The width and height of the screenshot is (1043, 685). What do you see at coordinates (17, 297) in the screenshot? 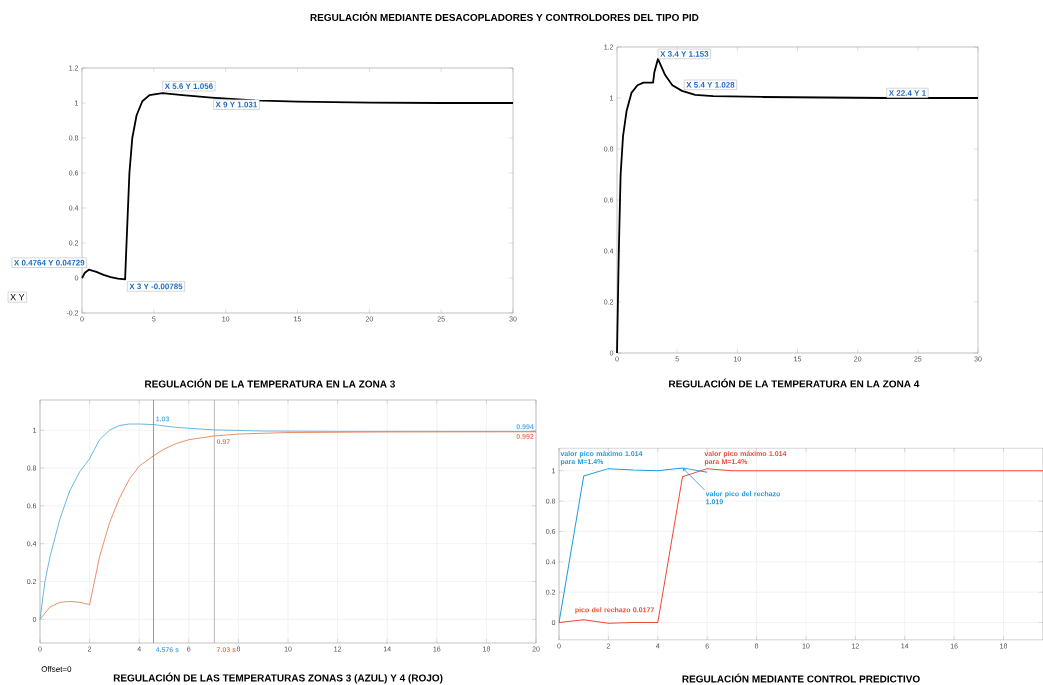
I see `text: X Y` at bounding box center [17, 297].